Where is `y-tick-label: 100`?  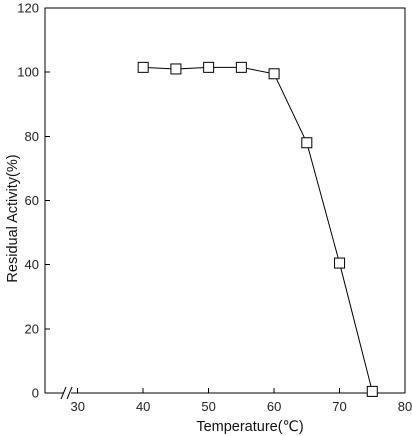 y-tick-label: 100 is located at coordinates (28, 72).